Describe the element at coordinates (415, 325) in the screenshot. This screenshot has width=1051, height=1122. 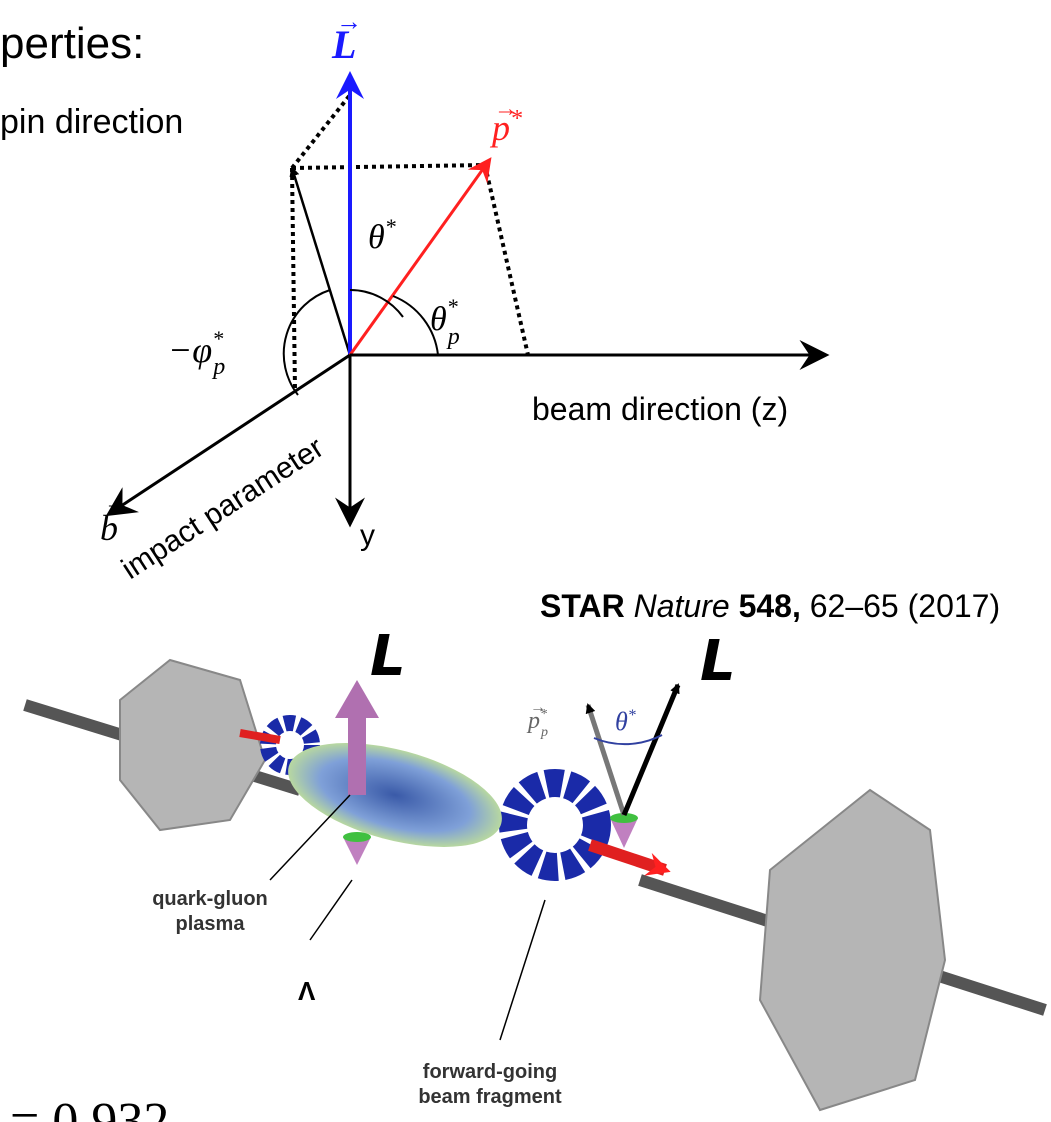
I see `theta-p-arc` at that location.